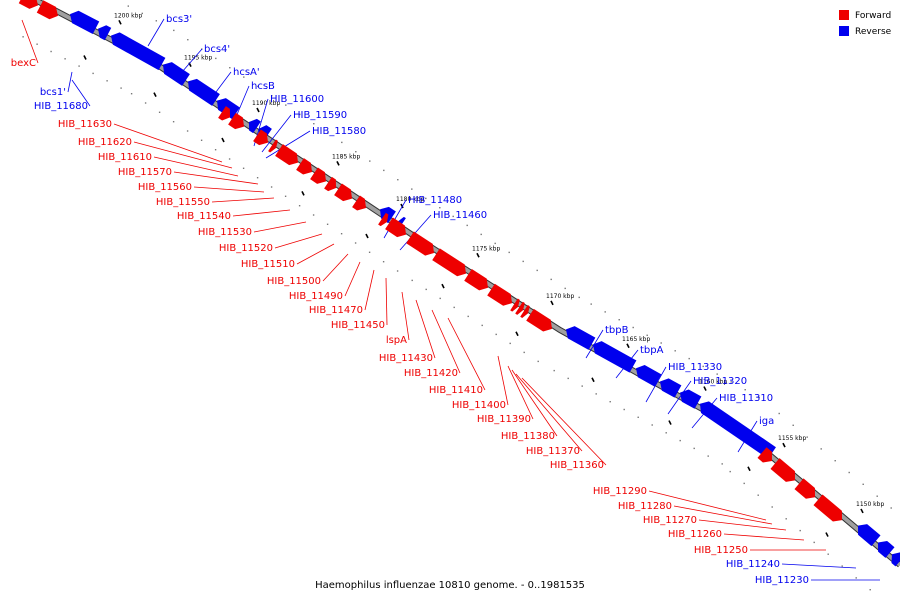 The height and width of the screenshot is (600, 900). I want to click on gene-label: HIB_11460, so click(460, 215).